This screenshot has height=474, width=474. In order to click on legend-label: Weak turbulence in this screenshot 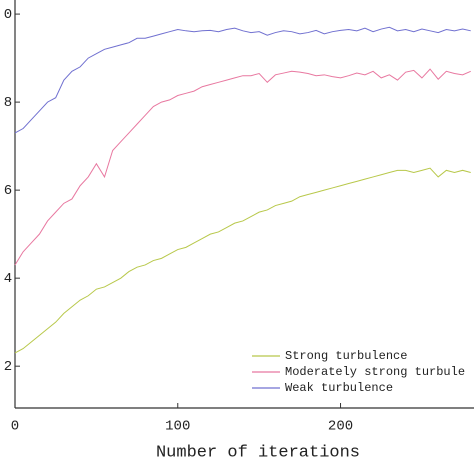, I will do `click(339, 388)`.